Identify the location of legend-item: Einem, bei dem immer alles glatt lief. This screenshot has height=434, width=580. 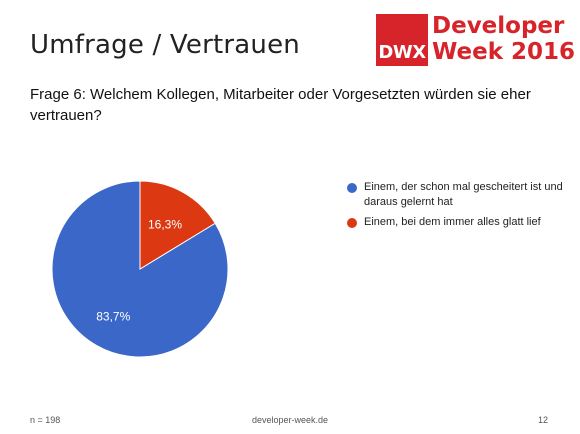
(459, 222).